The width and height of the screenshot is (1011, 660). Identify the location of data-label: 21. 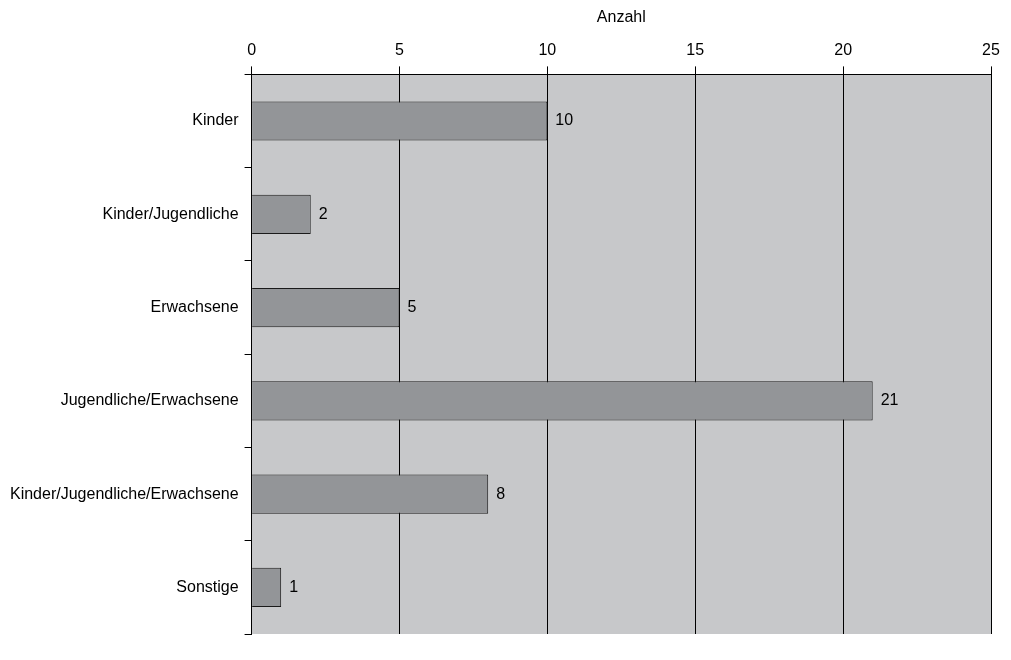
(889, 400).